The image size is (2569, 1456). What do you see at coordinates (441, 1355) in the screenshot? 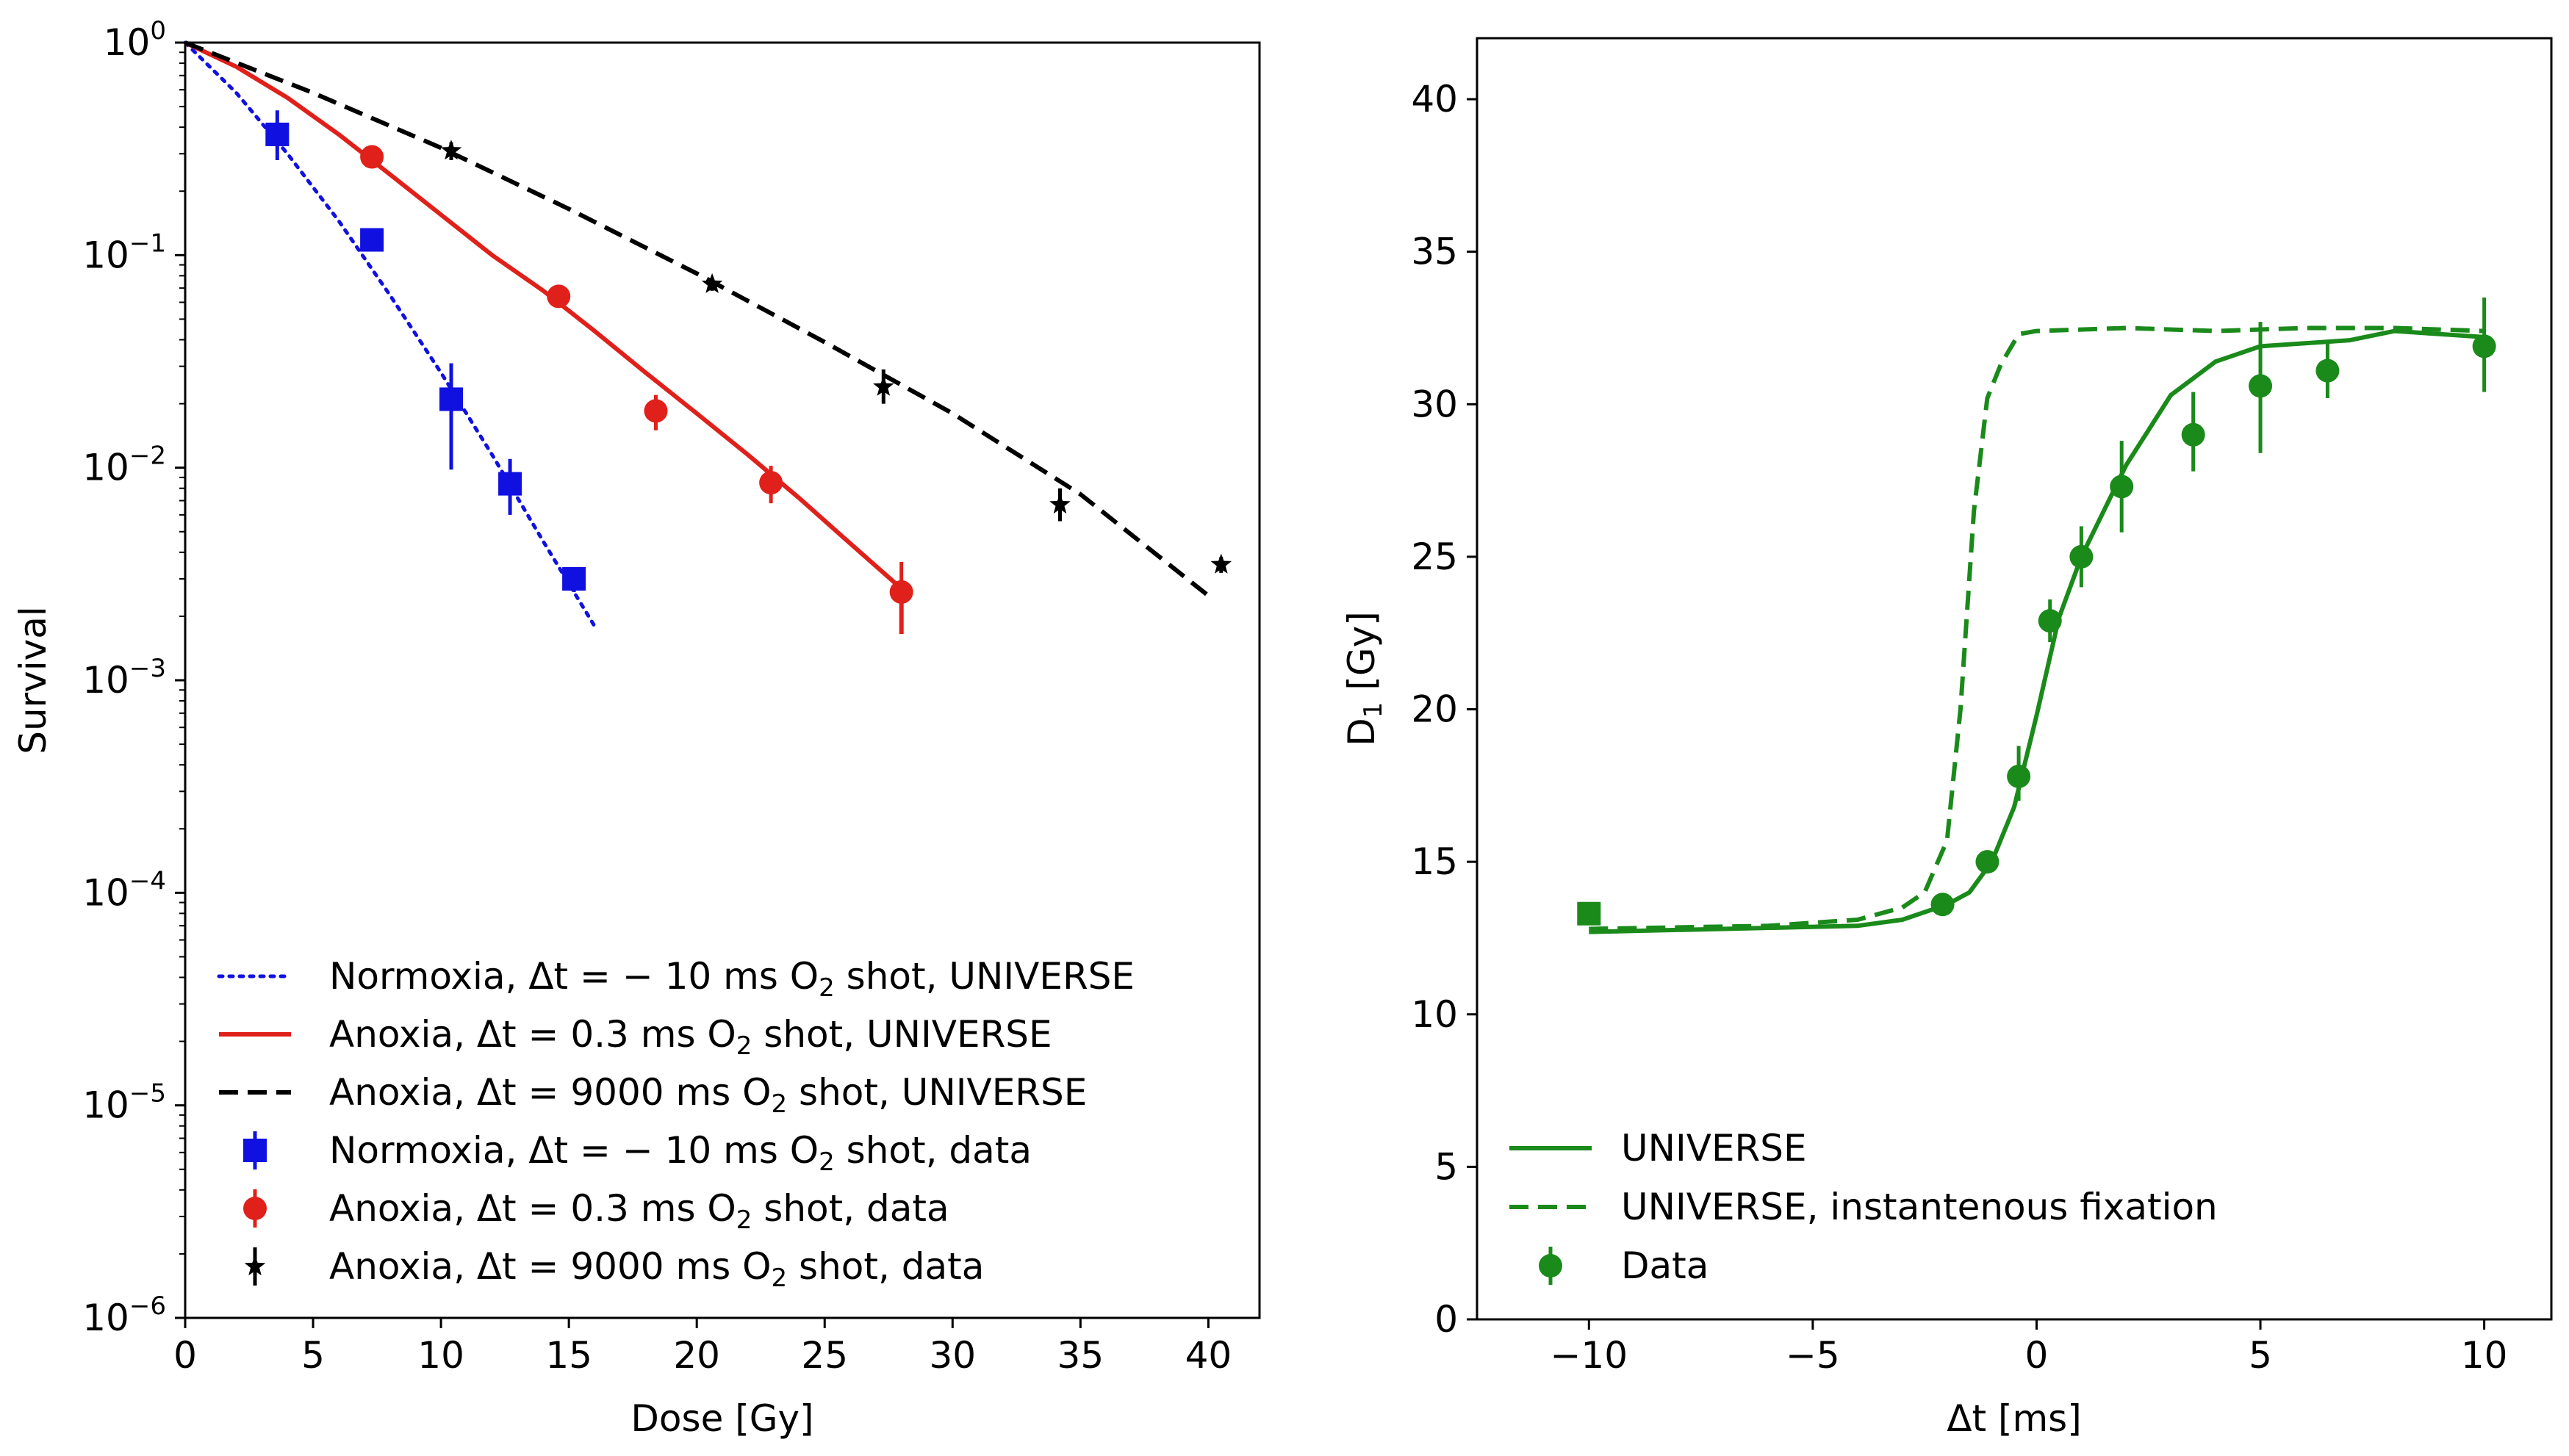
I see `survival-x-tick-label-3: 10` at bounding box center [441, 1355].